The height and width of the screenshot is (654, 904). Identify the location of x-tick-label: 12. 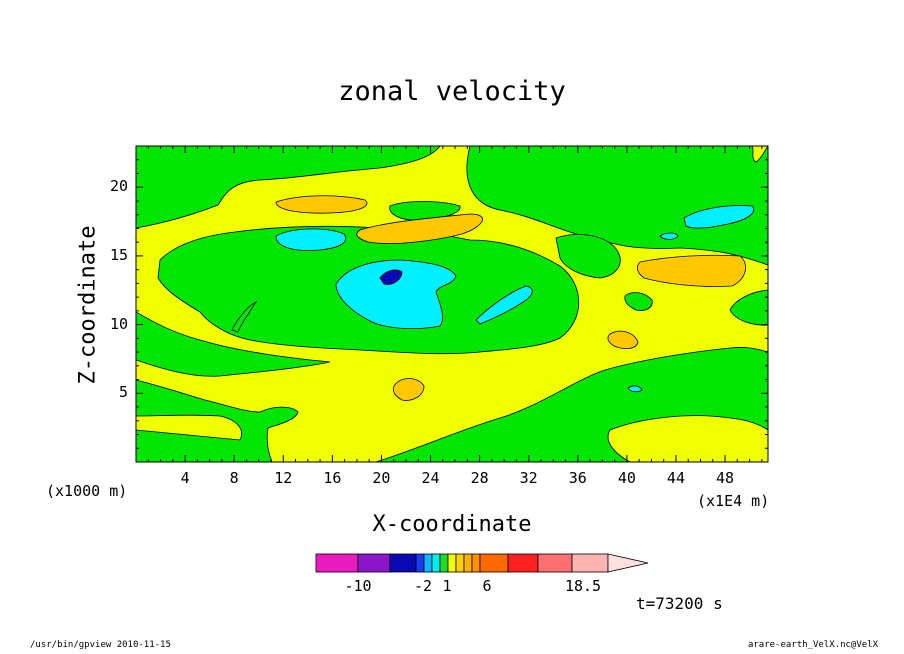
(283, 478).